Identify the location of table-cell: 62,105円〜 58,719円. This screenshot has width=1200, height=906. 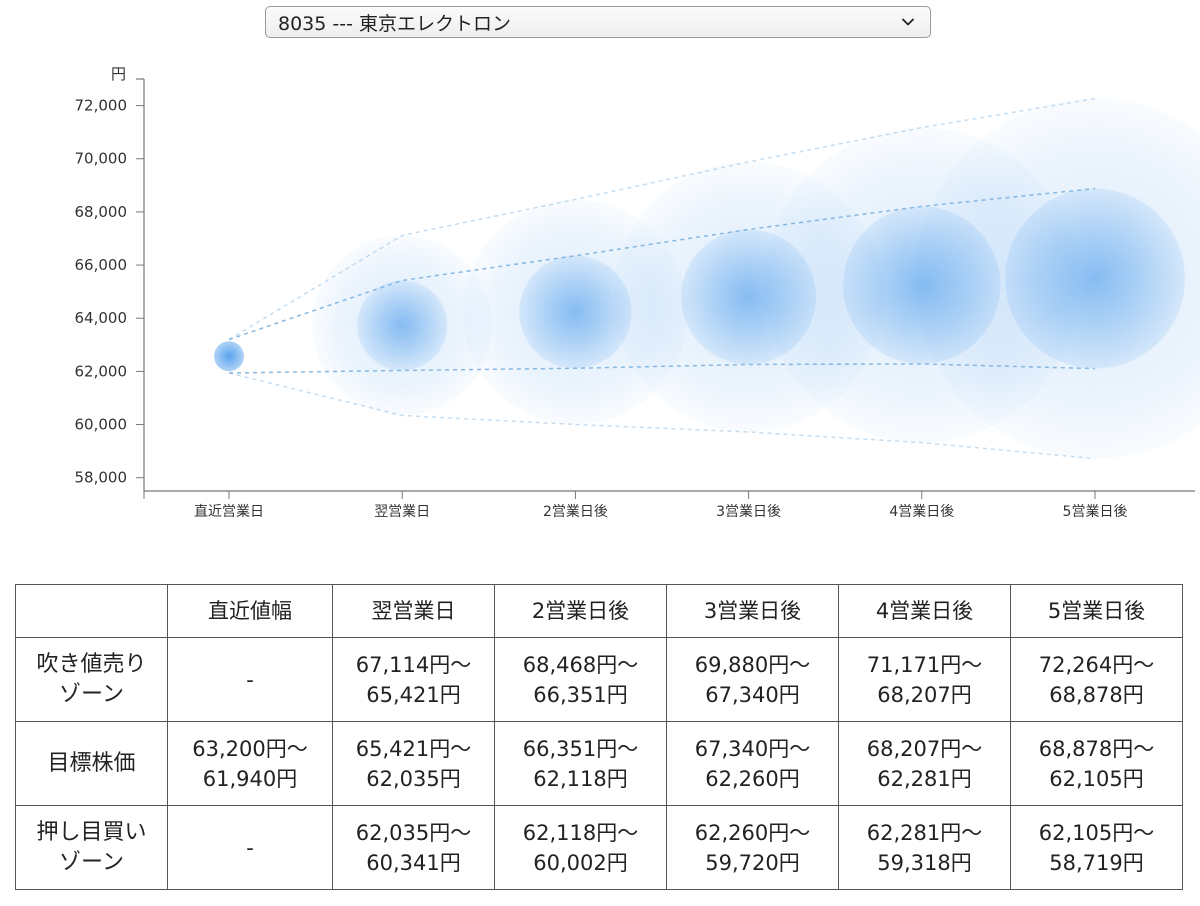
(1096, 847).